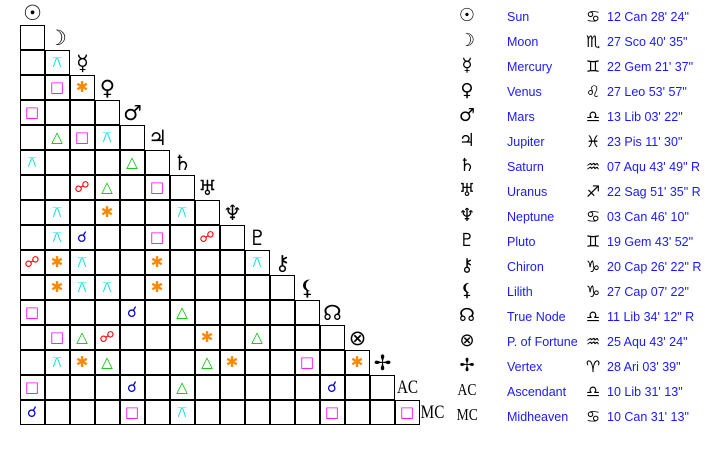  I want to click on zodiac-sign-icon: ♈, so click(593, 366).